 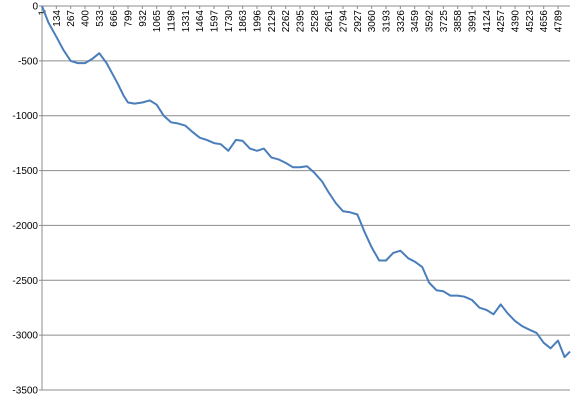 I want to click on x-tick-label: 4257, so click(x=501, y=21).